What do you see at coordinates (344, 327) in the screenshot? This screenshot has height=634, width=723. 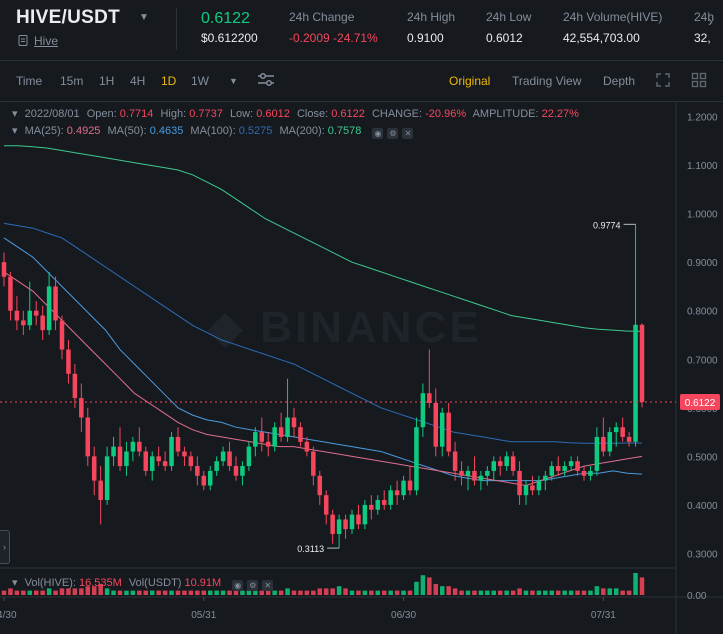 I see `binance-watermark: ◆ BINANCE` at bounding box center [344, 327].